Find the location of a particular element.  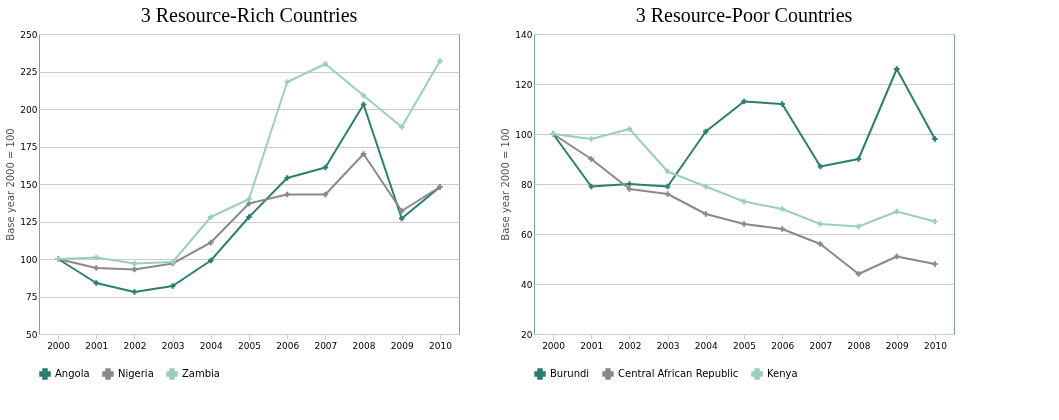

legend-label: Zambia is located at coordinates (201, 373).